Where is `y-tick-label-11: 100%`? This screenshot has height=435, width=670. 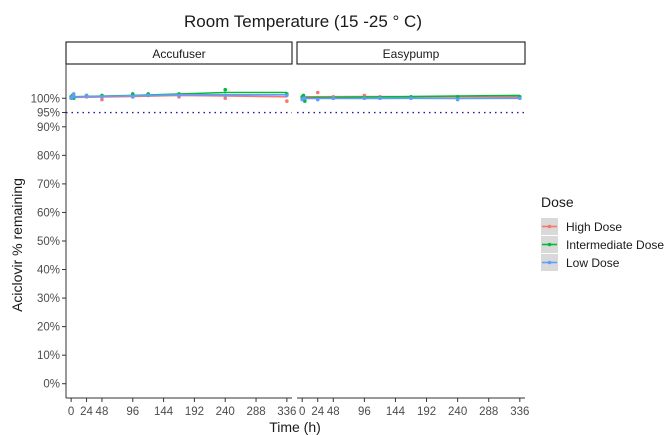
y-tick-label-11: 100% is located at coordinates (45, 99).